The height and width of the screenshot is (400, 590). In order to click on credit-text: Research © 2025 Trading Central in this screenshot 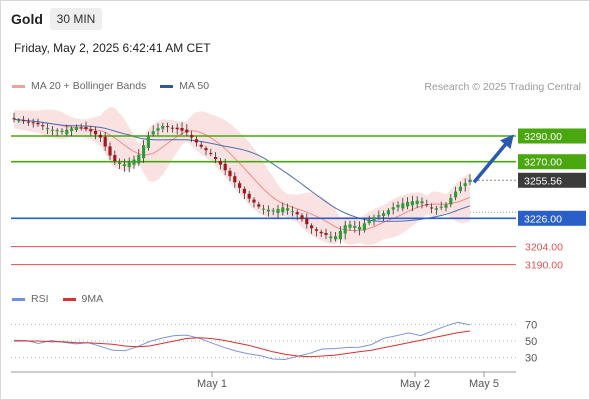, I will do `click(502, 87)`.